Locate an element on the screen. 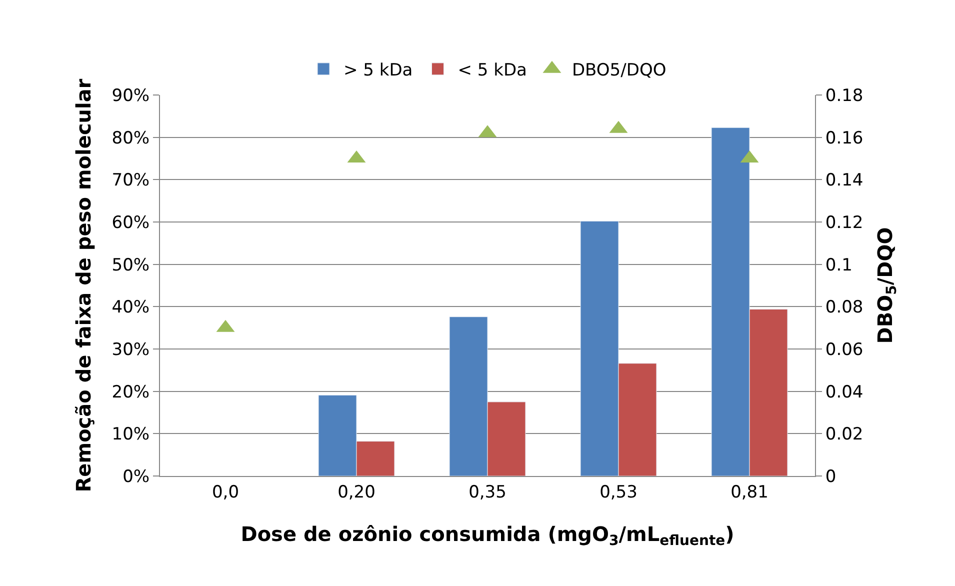  y2-tick-label: 0.1 is located at coordinates (838, 265).